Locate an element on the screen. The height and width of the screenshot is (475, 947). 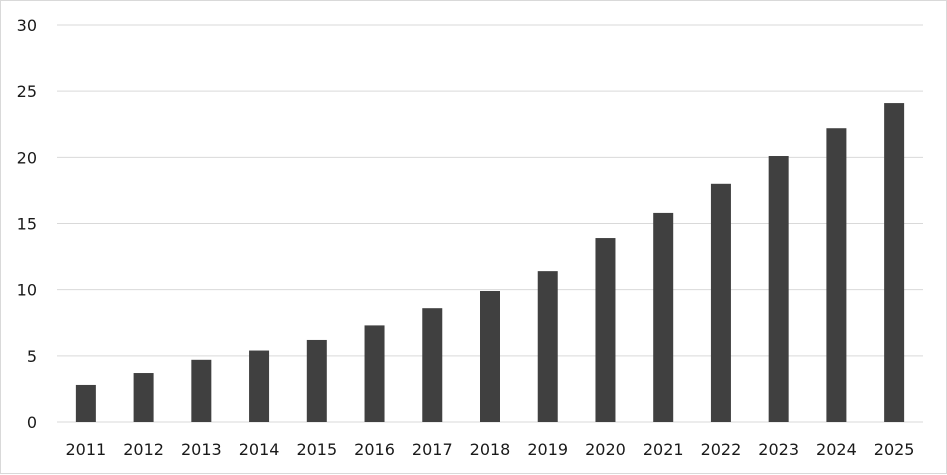
bar-2013 is located at coordinates (201, 390).